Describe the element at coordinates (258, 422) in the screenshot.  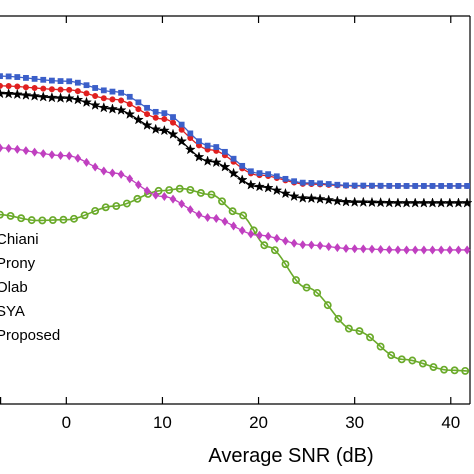
I see `x-tick-label: 20` at that location.